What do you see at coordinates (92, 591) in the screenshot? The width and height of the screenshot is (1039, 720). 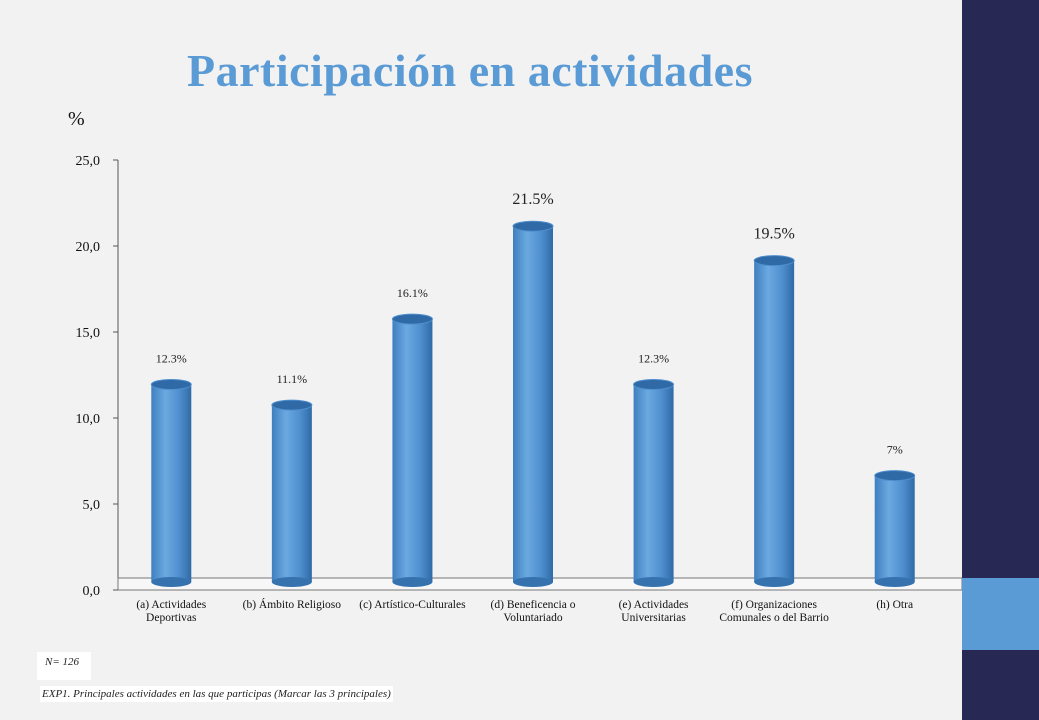 I see `y-tick-label: 0,0` at bounding box center [92, 591].